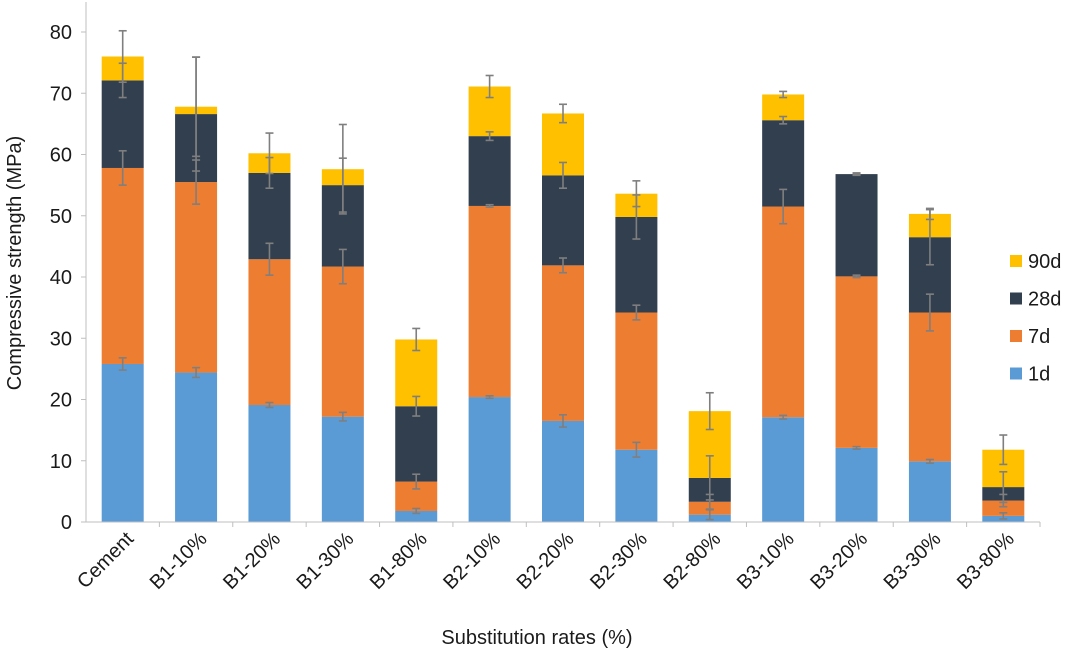 Image resolution: width=1091 pixels, height=651 pixels. What do you see at coordinates (546, 561) in the screenshot?
I see `x-tick-label: B2-20%` at bounding box center [546, 561].